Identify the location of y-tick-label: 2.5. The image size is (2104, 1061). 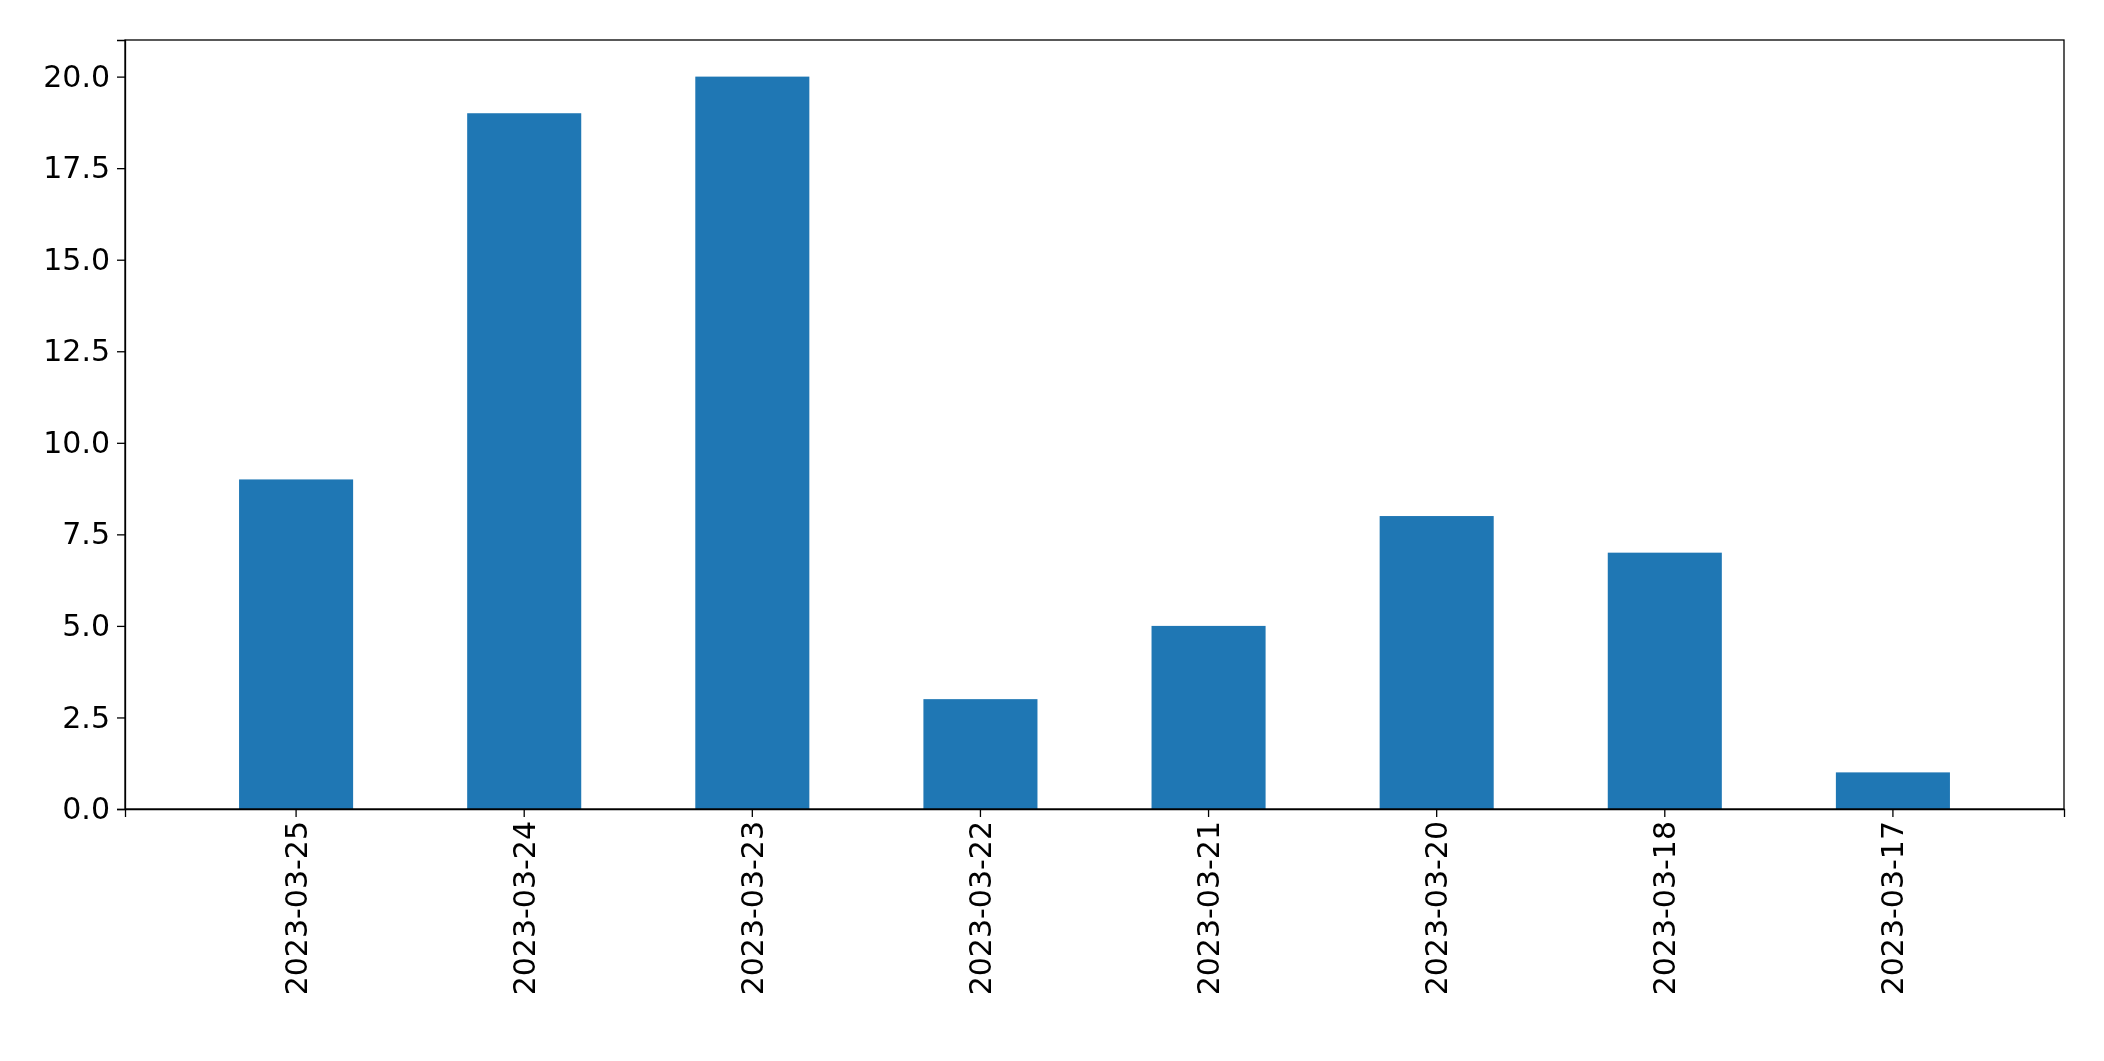
(86, 717).